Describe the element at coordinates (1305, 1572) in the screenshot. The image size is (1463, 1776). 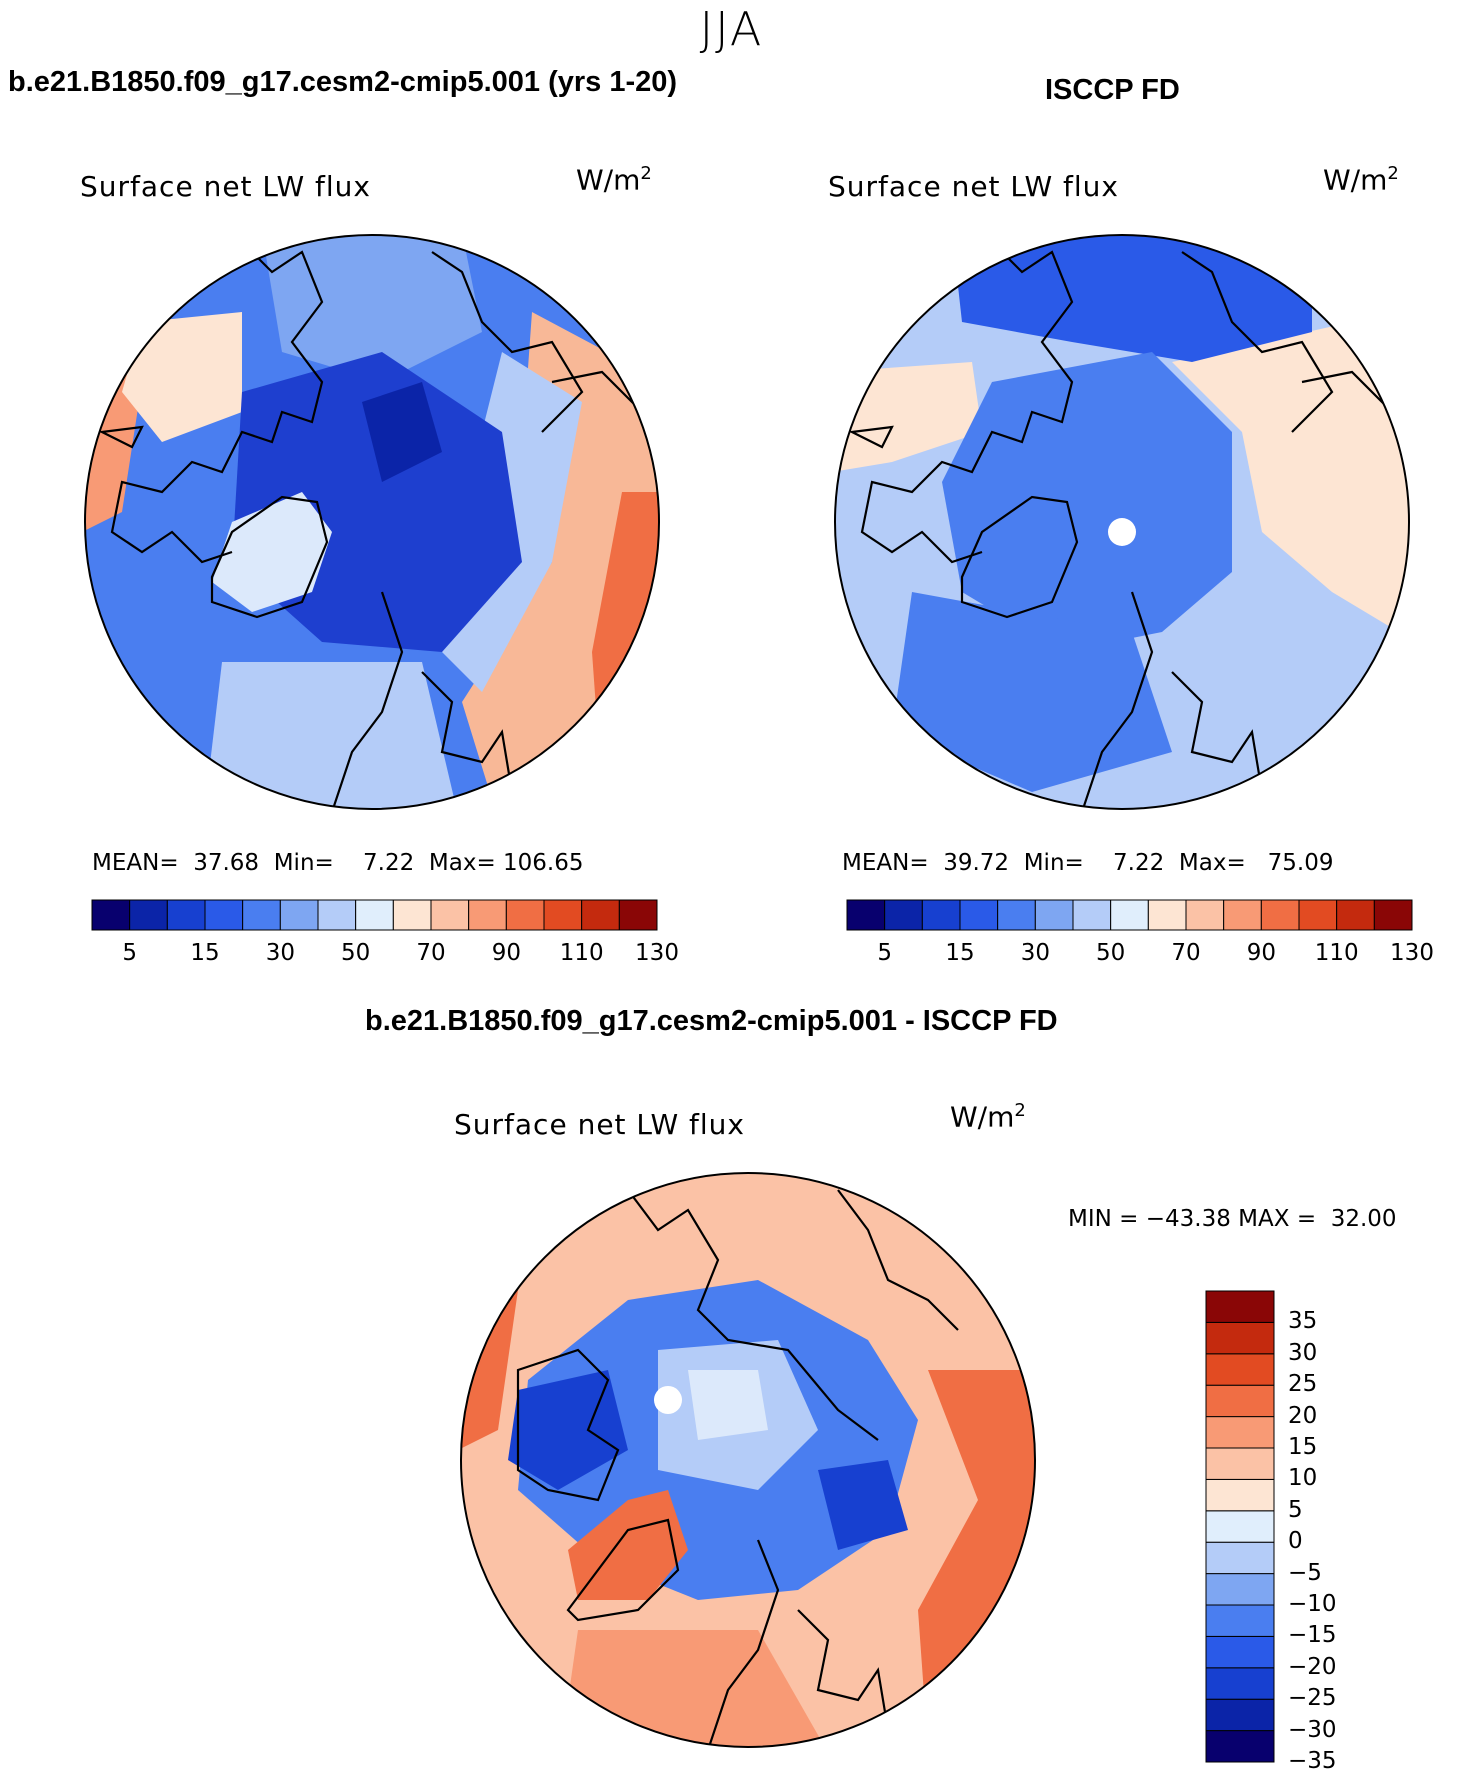
I see `colorbar-tick-label: −5` at that location.